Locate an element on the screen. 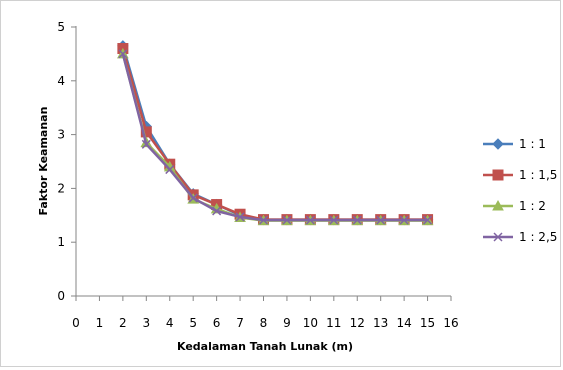  x-tick-label: 14 is located at coordinates (403, 323).